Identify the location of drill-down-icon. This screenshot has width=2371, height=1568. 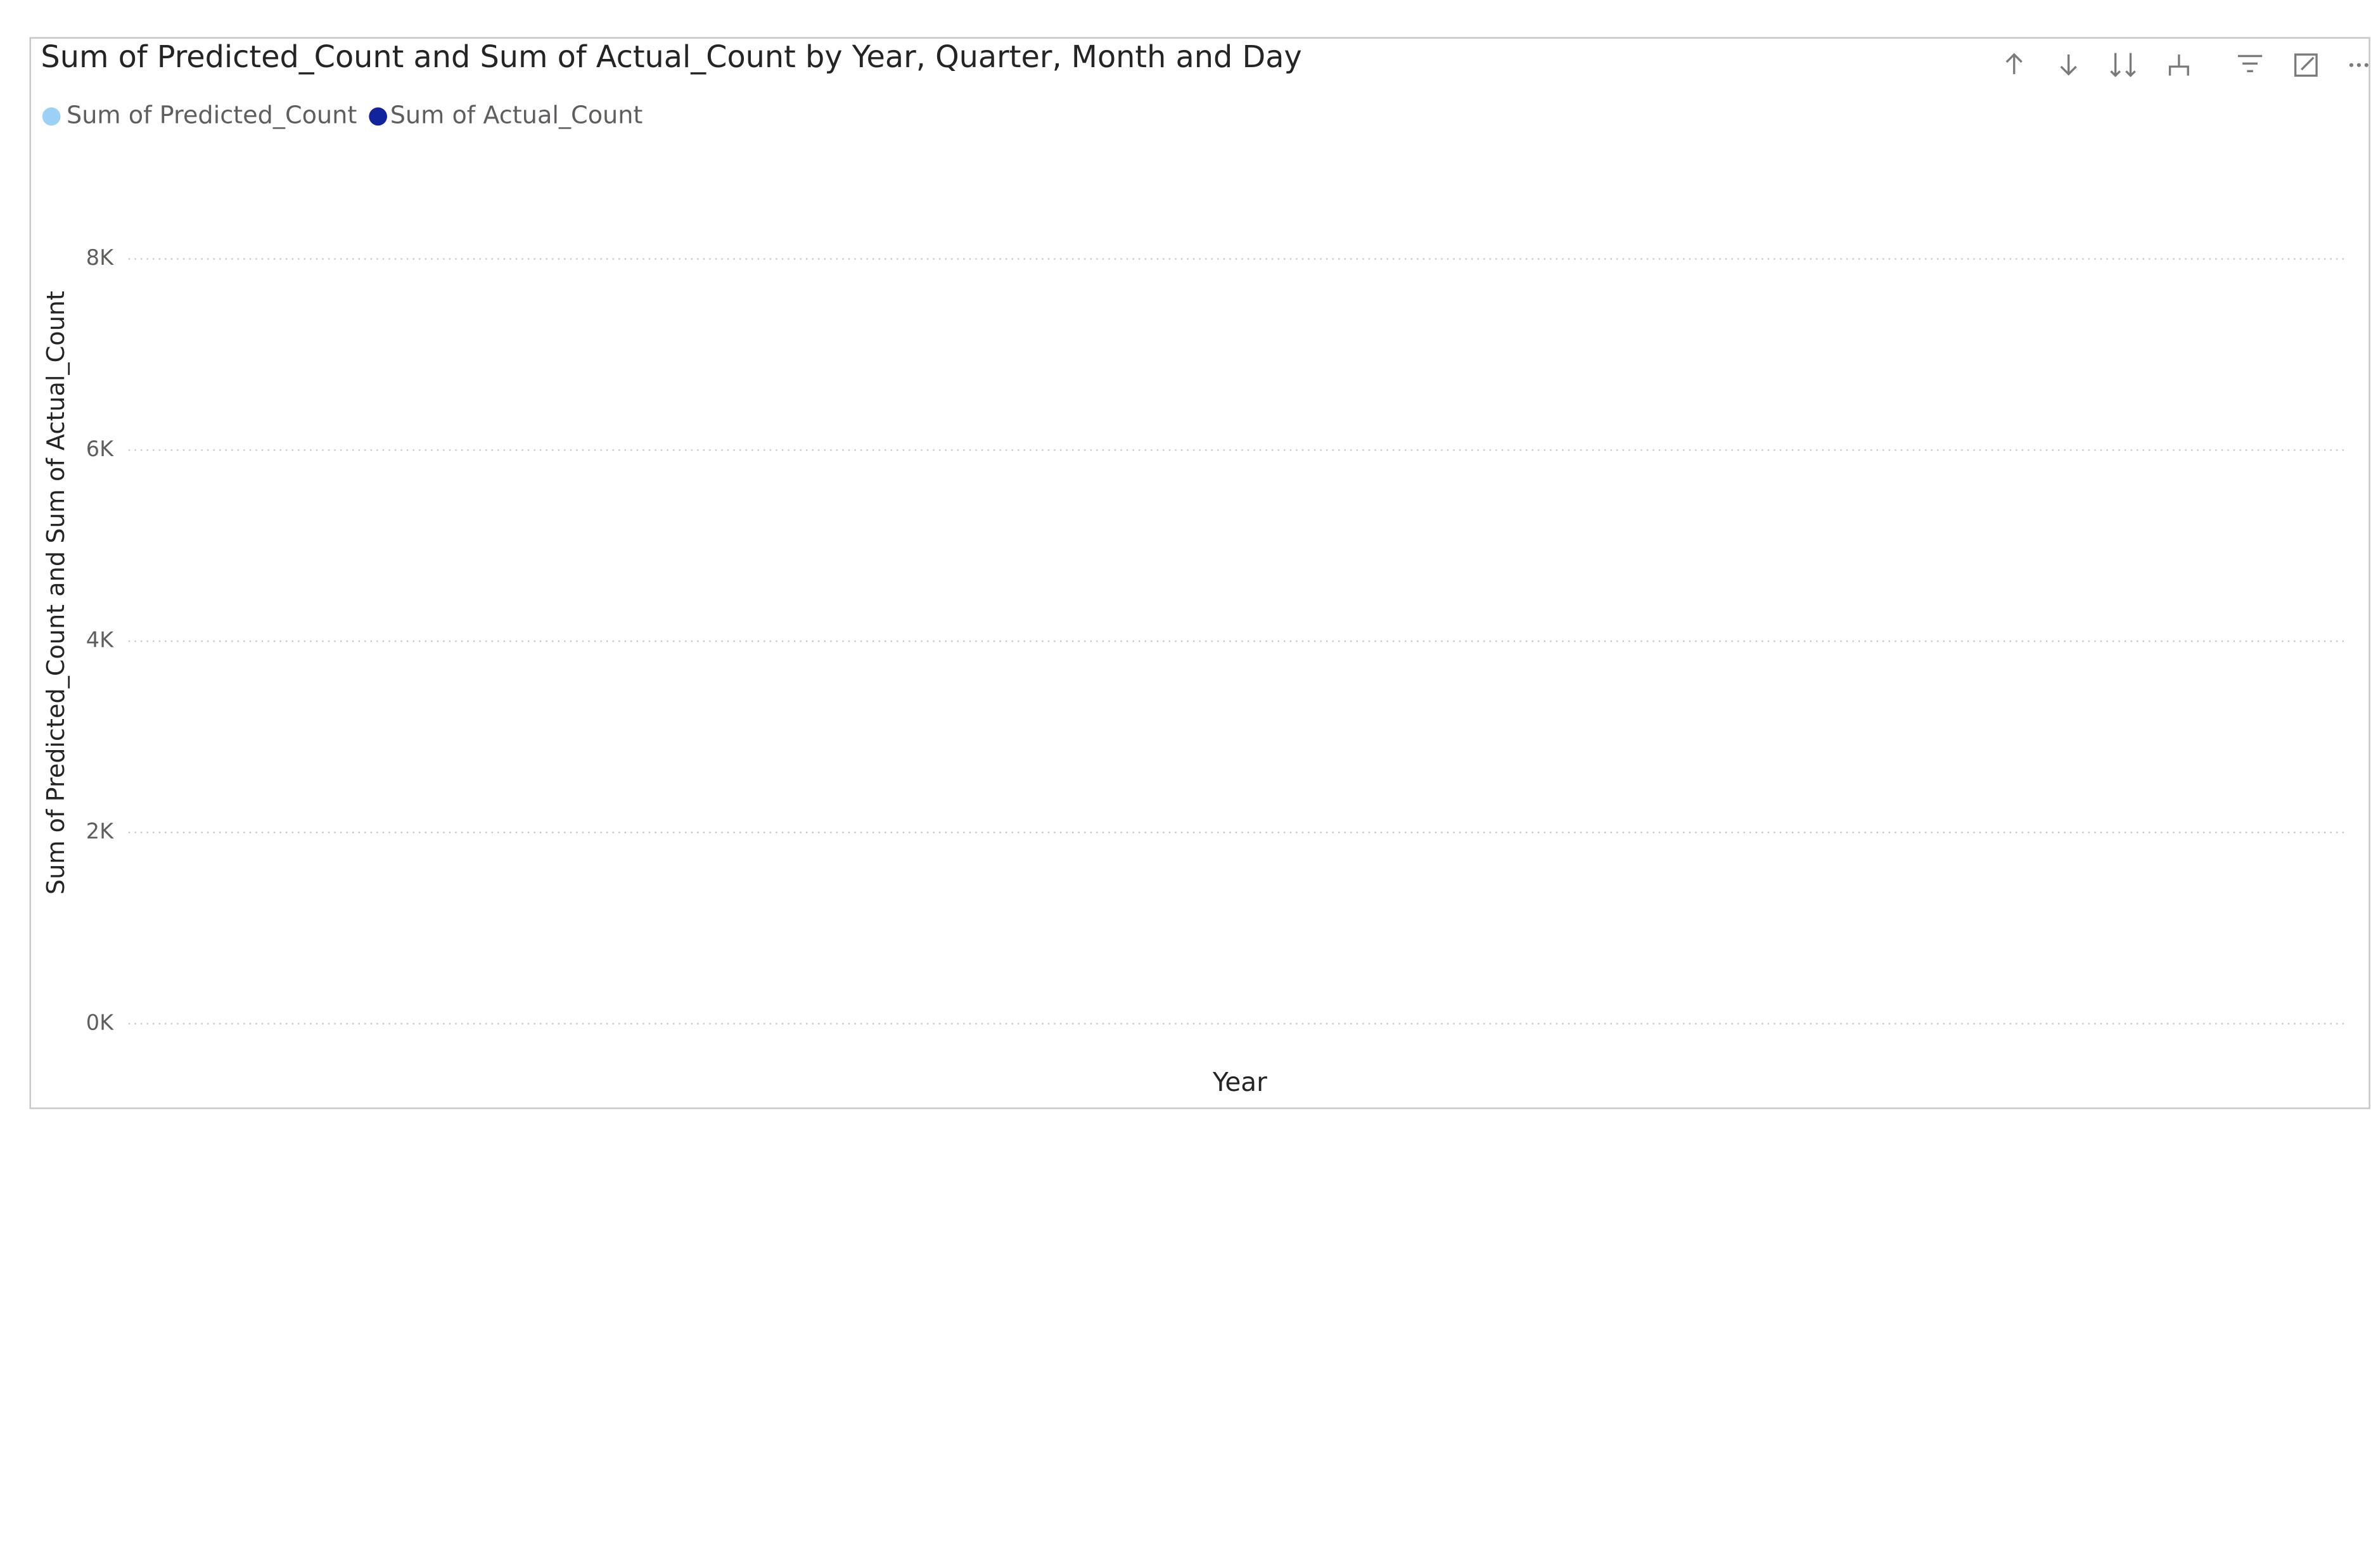
(2068, 65).